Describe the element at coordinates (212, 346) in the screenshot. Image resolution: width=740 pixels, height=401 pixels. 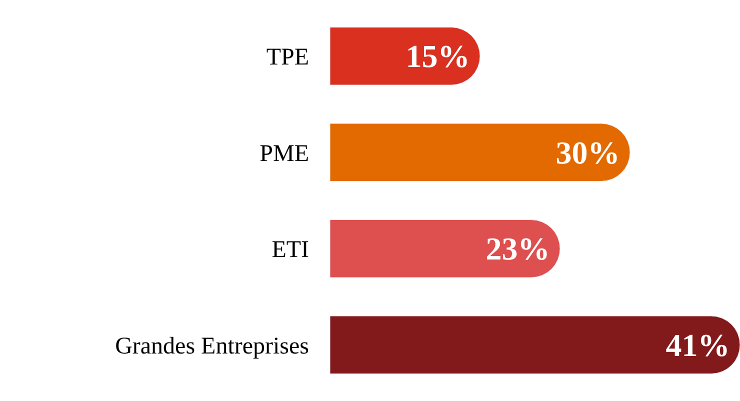
I see `y-tick-label: Grandes Entreprises` at that location.